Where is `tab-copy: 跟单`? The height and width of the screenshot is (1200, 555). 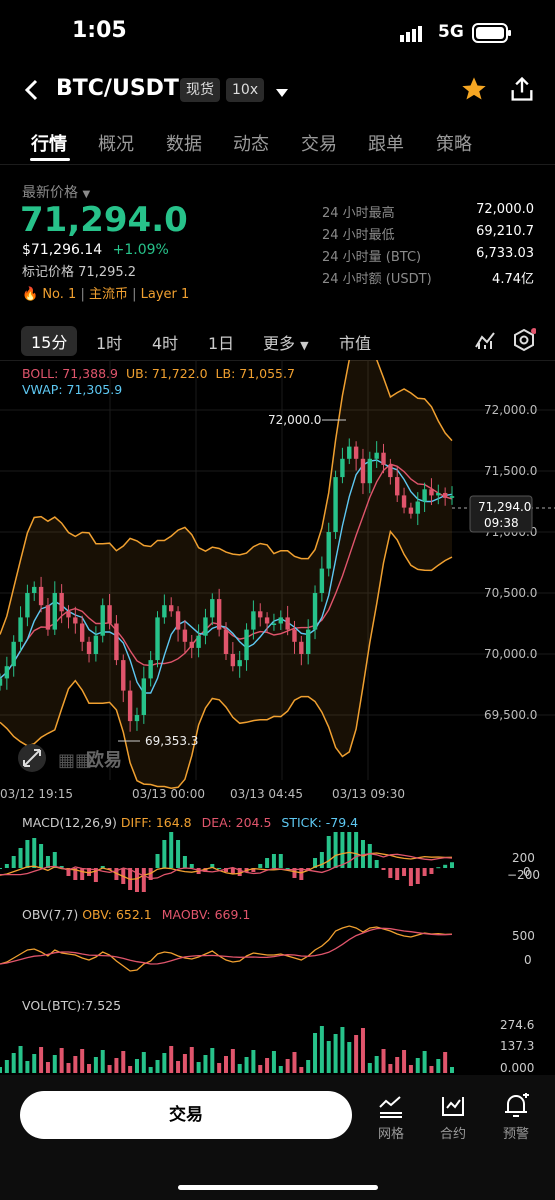
tab-copy: 跟单 is located at coordinates (386, 144).